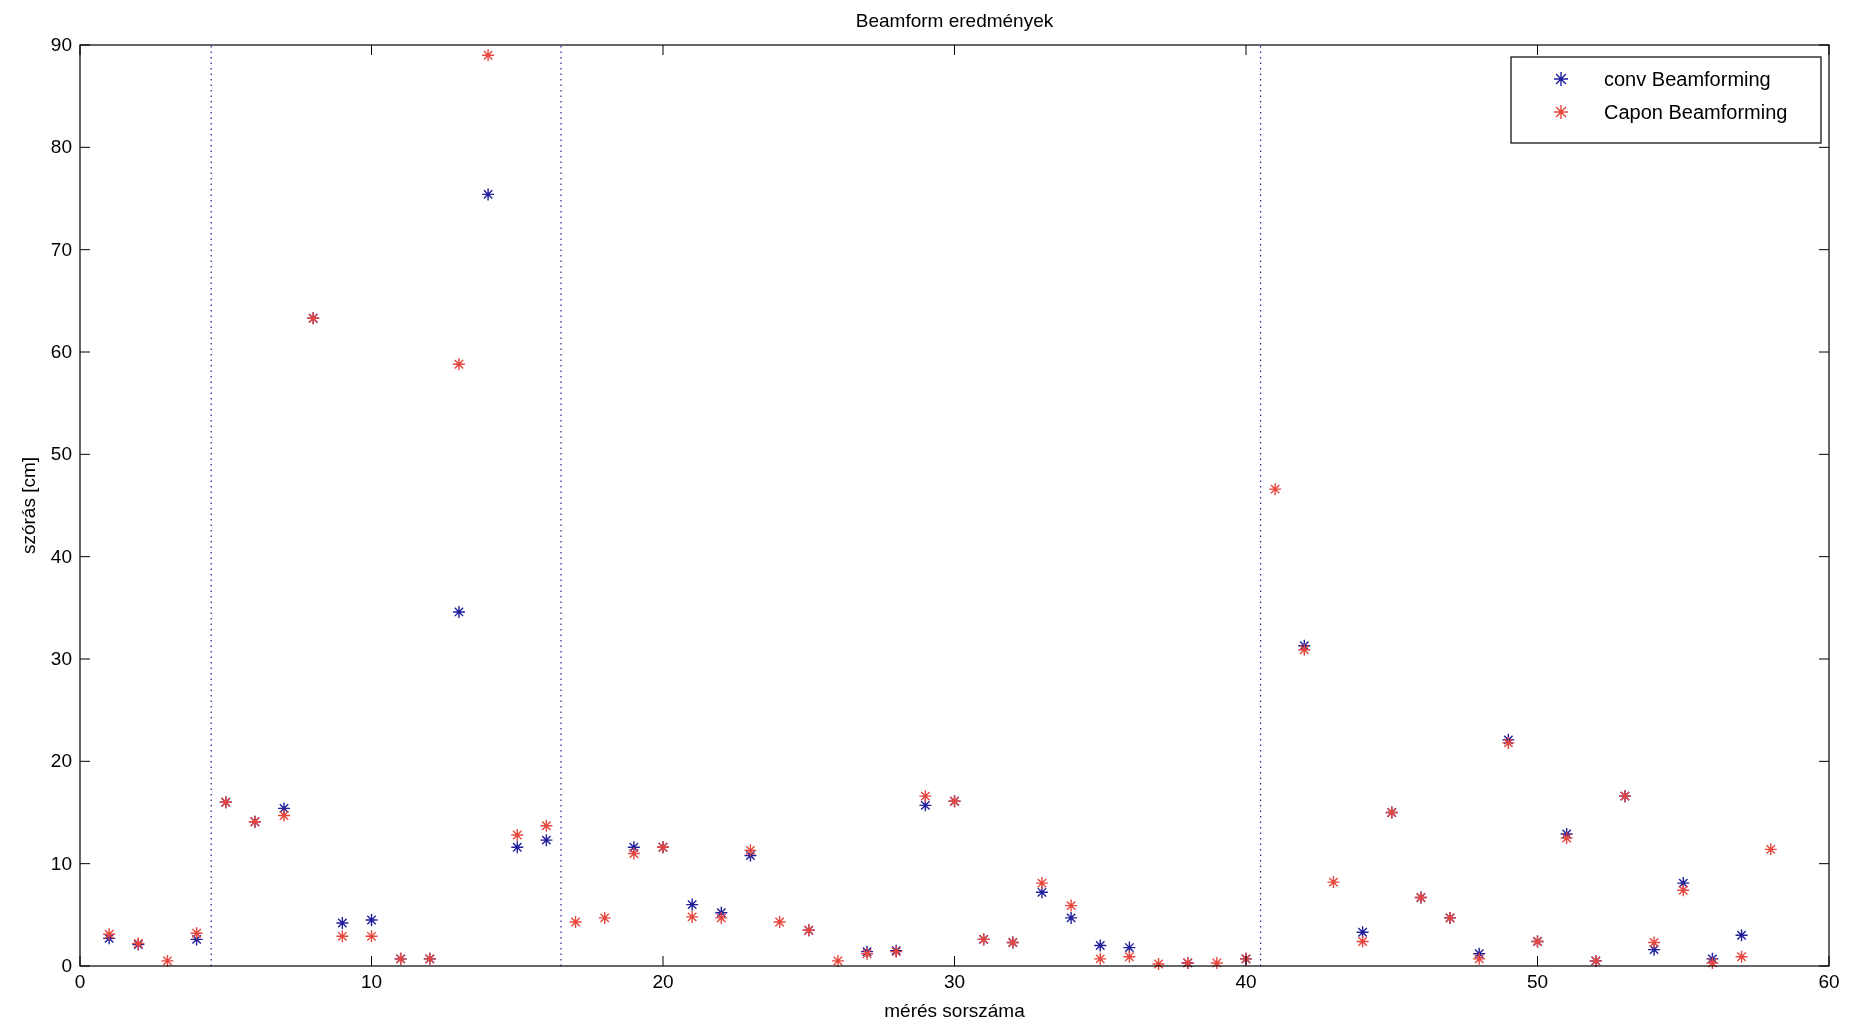 This screenshot has width=1854, height=1029. Describe the element at coordinates (1696, 112) in the screenshot. I see `legend-label: Capon Beamforming` at that location.